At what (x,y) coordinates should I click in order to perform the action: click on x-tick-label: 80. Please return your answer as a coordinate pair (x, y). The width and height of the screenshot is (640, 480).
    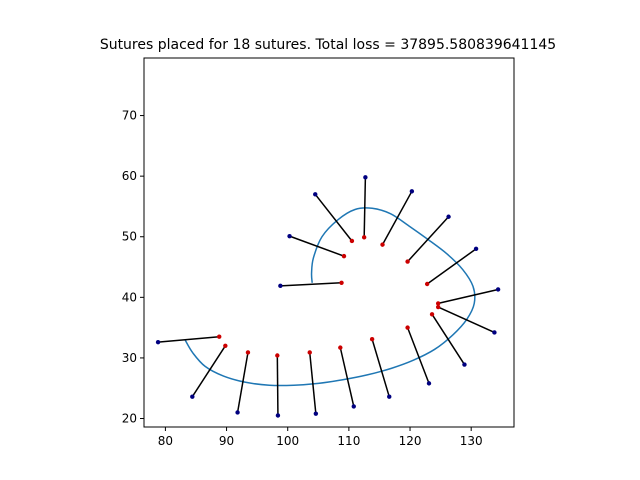
    Looking at the image, I should click on (165, 441).